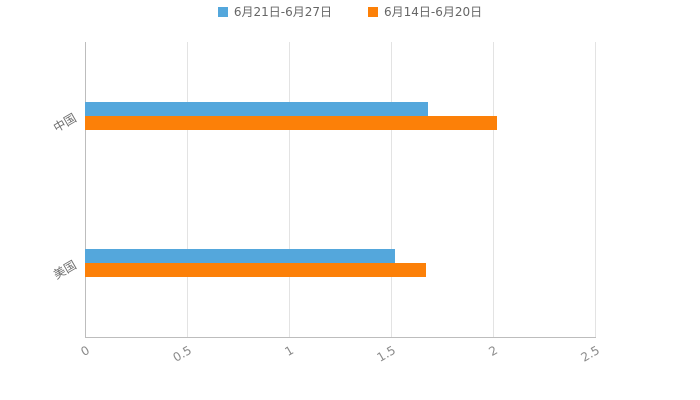 The image size is (700, 400). I want to click on x-tick-label: 2.5, so click(590, 354).